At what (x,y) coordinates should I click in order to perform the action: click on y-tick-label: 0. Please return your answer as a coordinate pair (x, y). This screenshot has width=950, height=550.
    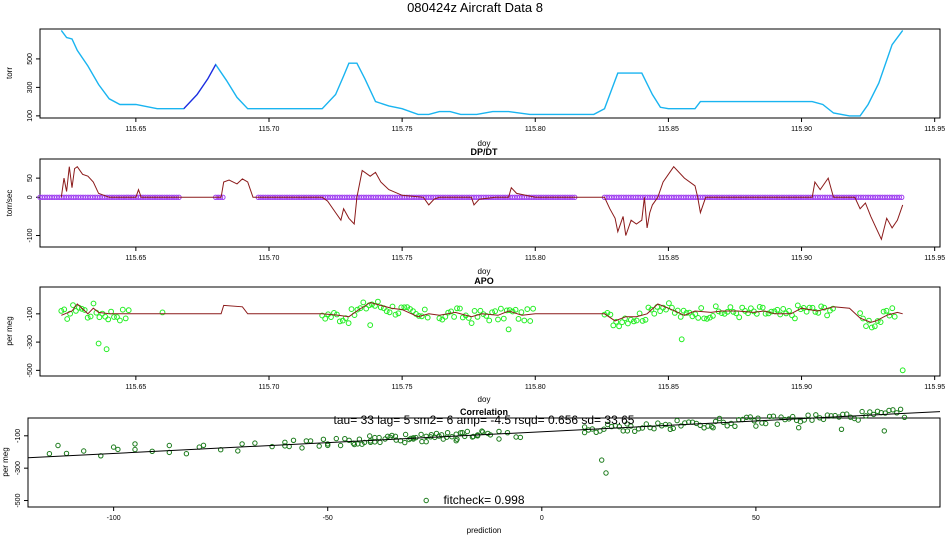
    Looking at the image, I should click on (30, 197).